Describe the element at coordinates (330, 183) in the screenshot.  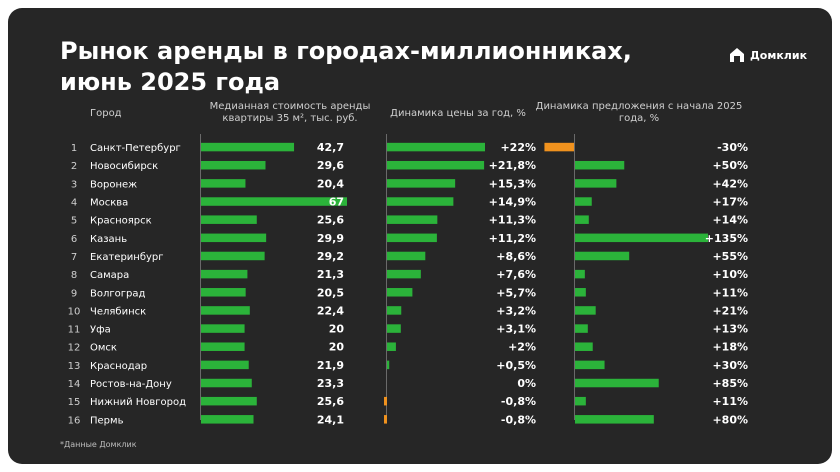
I see `rent-value-label: 20,4` at that location.